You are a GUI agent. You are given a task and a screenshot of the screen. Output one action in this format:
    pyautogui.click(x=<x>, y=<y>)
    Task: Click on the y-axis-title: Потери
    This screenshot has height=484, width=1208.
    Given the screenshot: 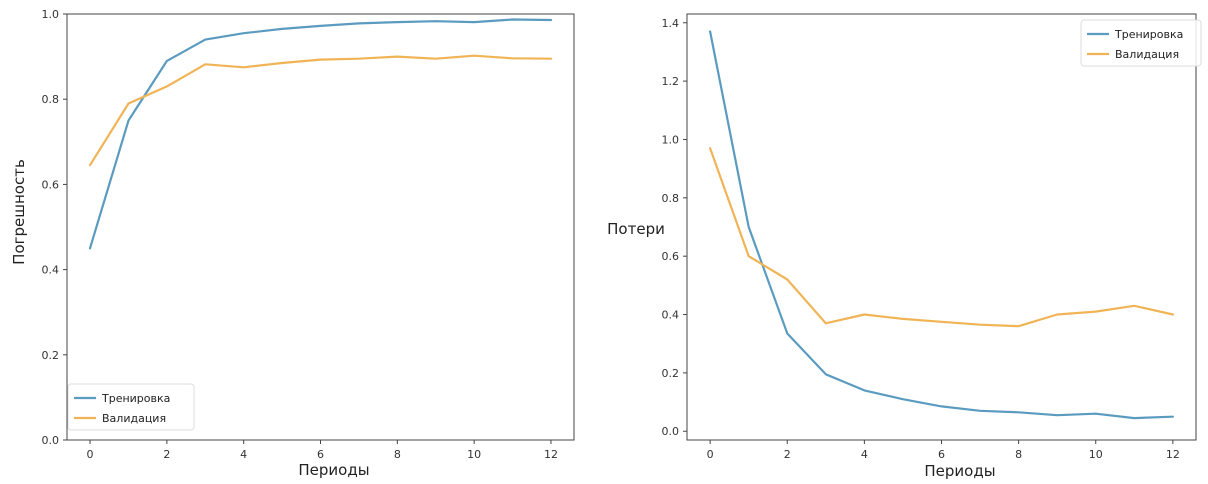 What is the action you would take?
    pyautogui.click(x=636, y=229)
    